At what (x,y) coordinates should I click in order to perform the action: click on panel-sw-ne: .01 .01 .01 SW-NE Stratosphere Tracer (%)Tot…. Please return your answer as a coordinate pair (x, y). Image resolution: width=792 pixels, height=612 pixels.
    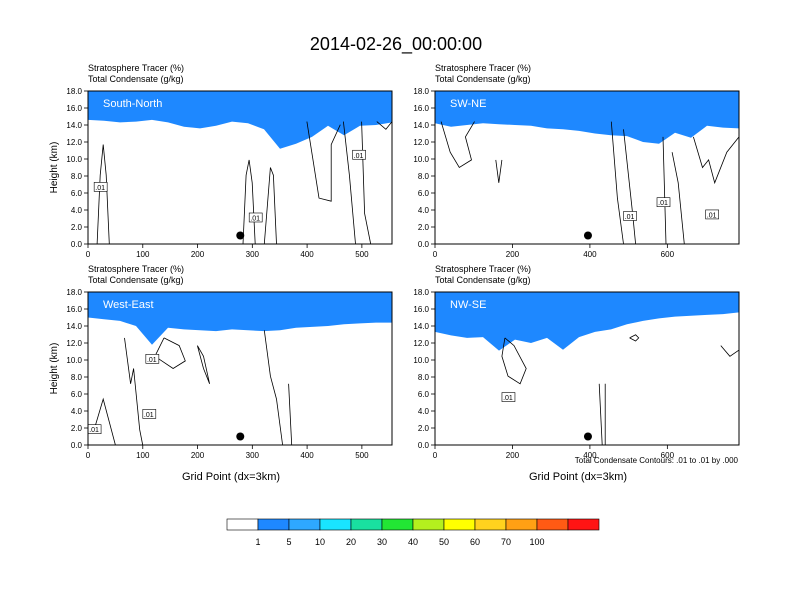
    Looking at the image, I should click on (576, 161).